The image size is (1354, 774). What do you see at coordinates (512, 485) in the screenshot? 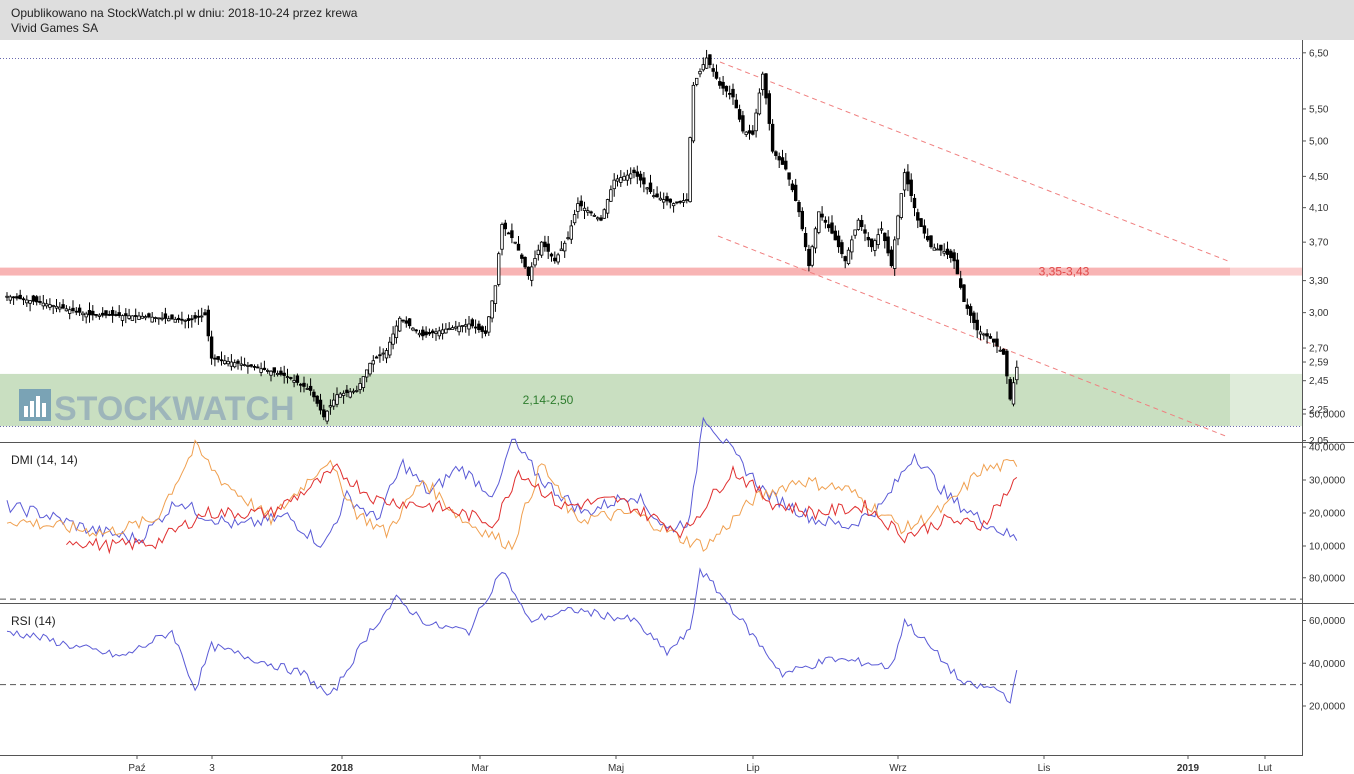
I see `dmi-lines` at bounding box center [512, 485].